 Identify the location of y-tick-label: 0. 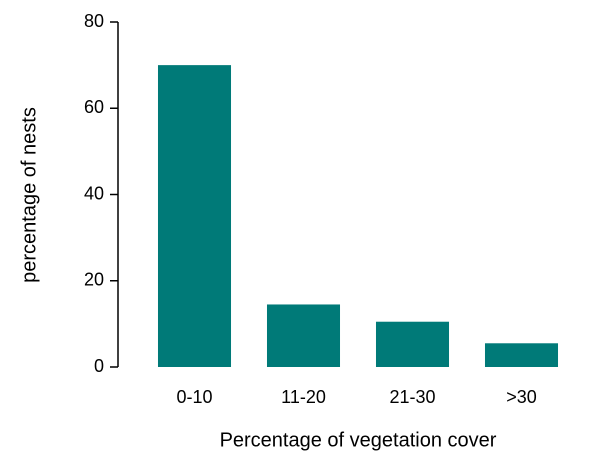
(99, 366).